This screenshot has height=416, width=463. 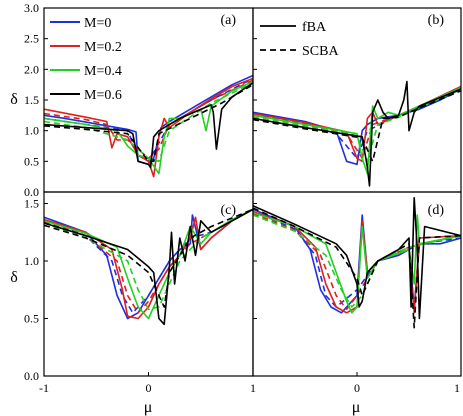 What do you see at coordinates (103, 47) in the screenshot?
I see `legend-label: M=0.2` at bounding box center [103, 47].